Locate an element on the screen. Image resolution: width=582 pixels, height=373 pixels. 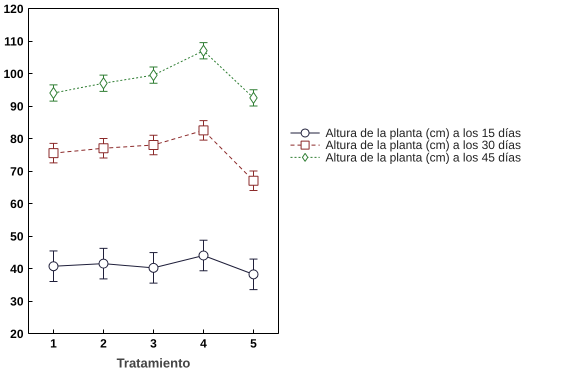
x-tick-label: 1 is located at coordinates (54, 343).